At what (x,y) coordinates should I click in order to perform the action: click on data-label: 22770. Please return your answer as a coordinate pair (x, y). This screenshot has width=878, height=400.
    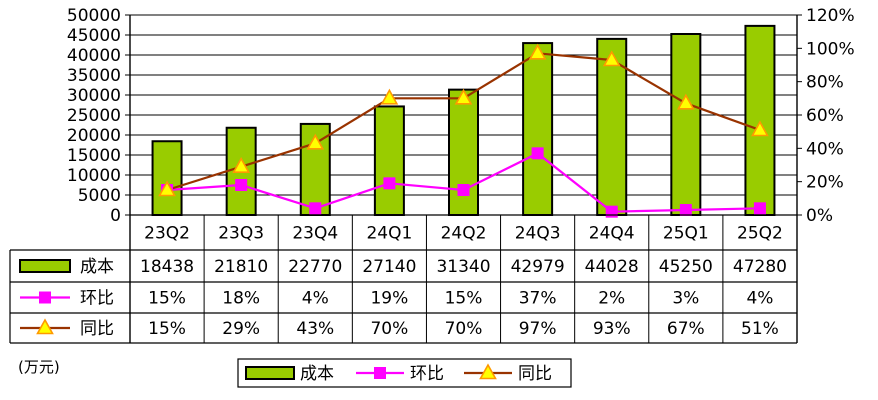
    Looking at the image, I should click on (315, 267).